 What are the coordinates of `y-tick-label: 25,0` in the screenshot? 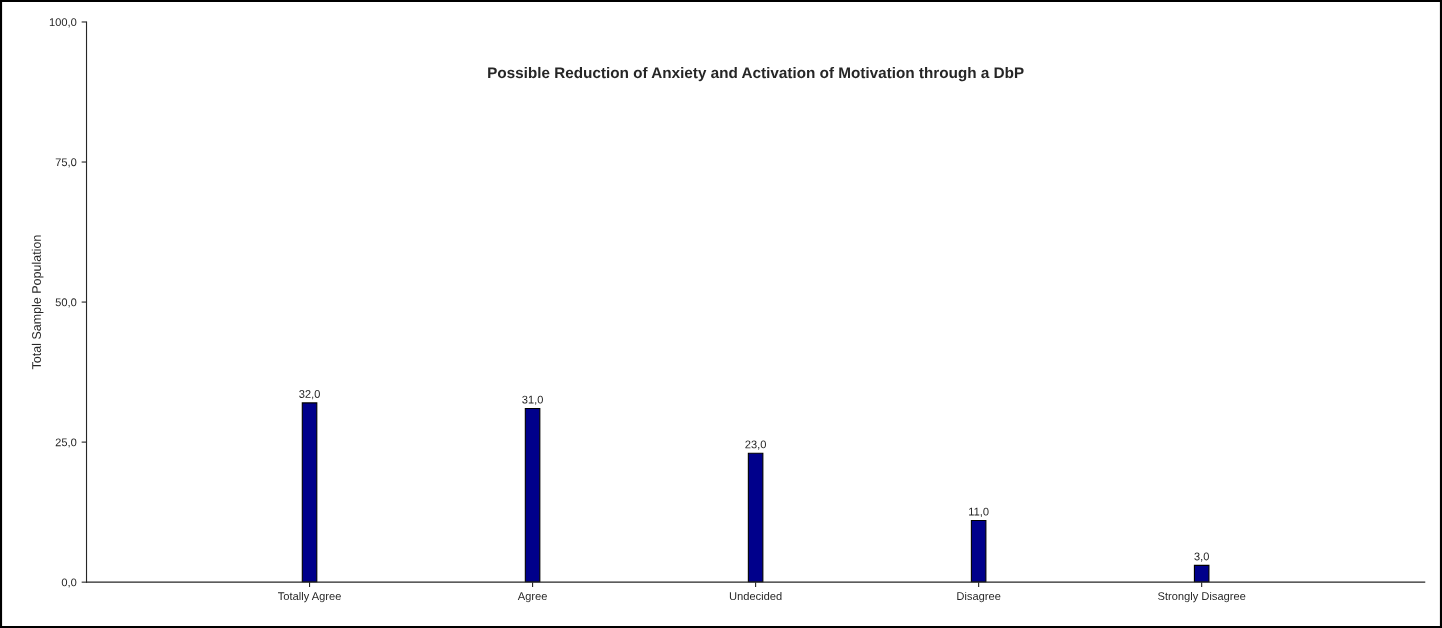 It's located at (66, 443).